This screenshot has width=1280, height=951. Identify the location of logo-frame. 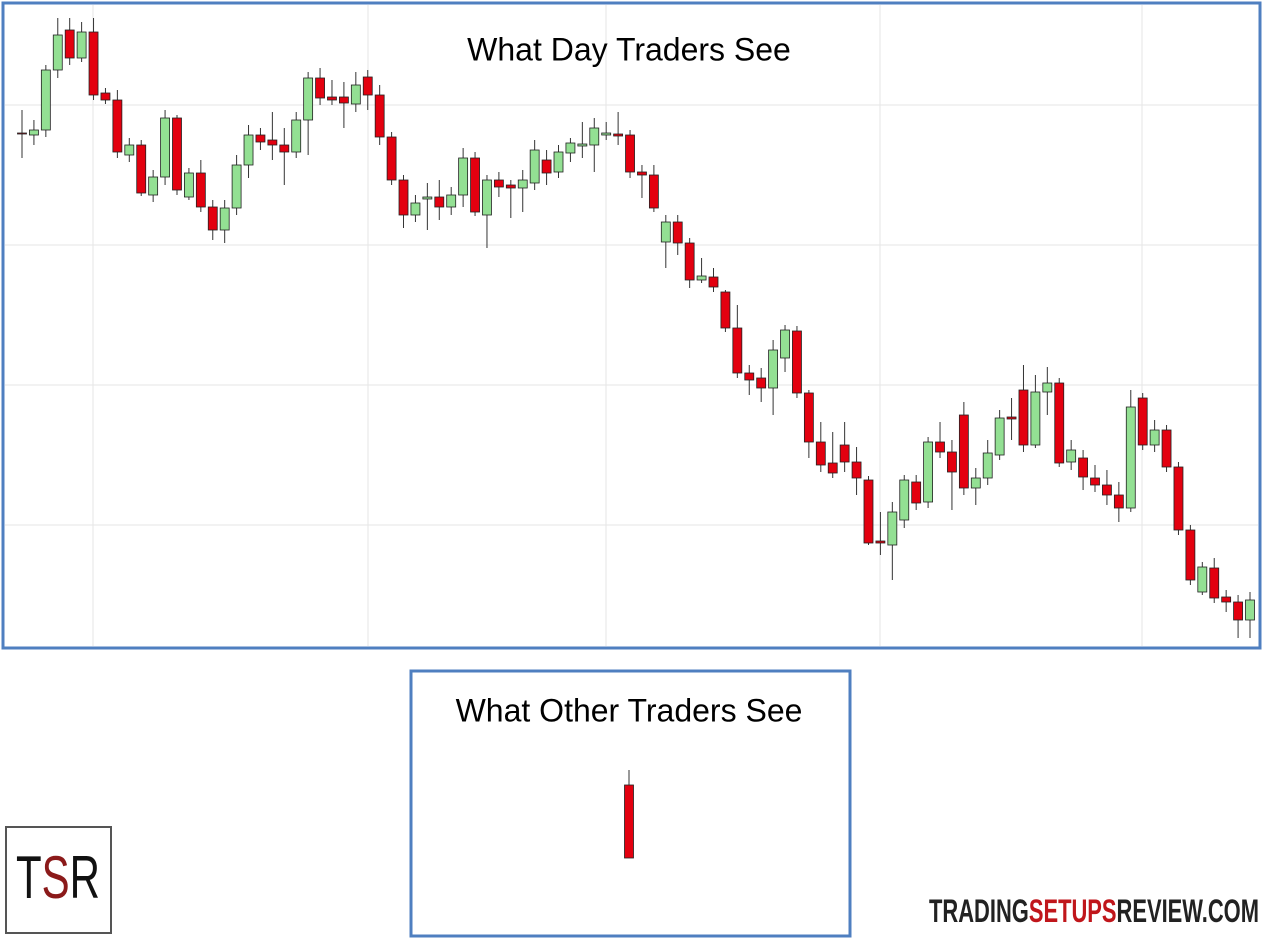
(58, 880).